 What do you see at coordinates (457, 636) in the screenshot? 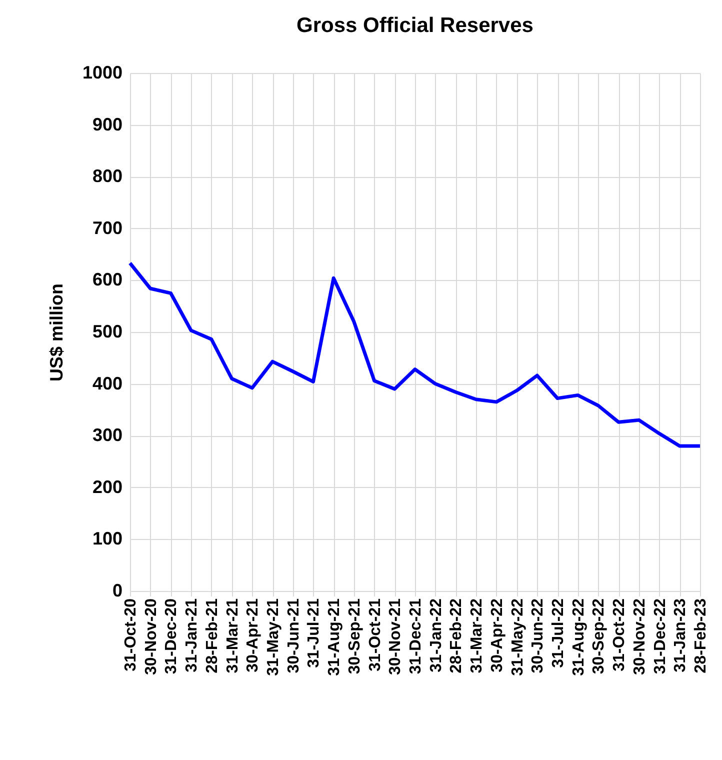
I see `x-tick-label: 28-Feb-22` at bounding box center [457, 636].